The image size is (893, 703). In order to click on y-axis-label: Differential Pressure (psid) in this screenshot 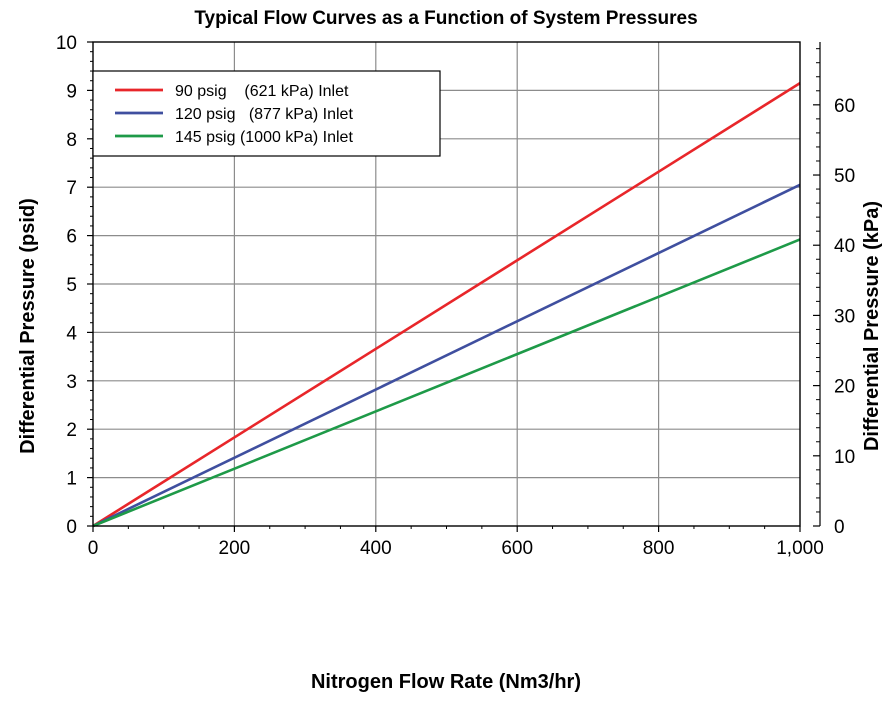, I will do `click(28, 326)`.